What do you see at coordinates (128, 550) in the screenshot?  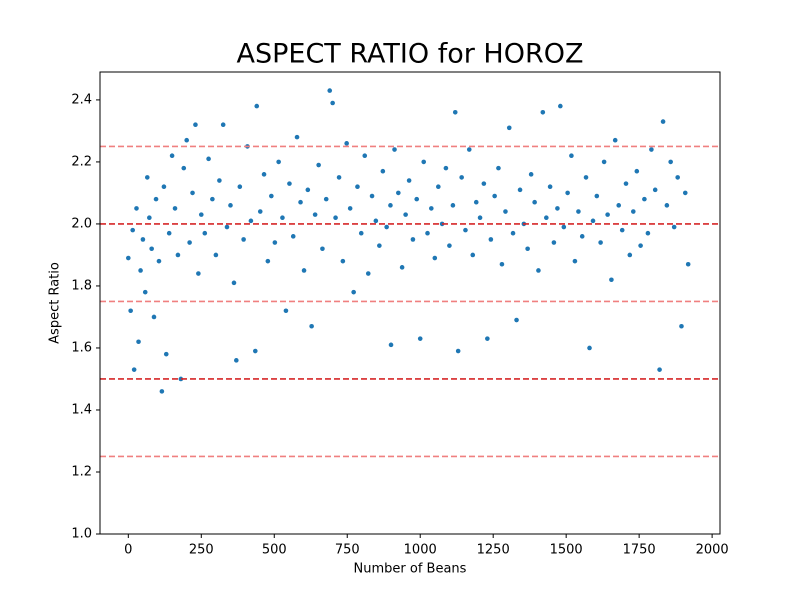 I see `x-tick-label: 0` at bounding box center [128, 550].